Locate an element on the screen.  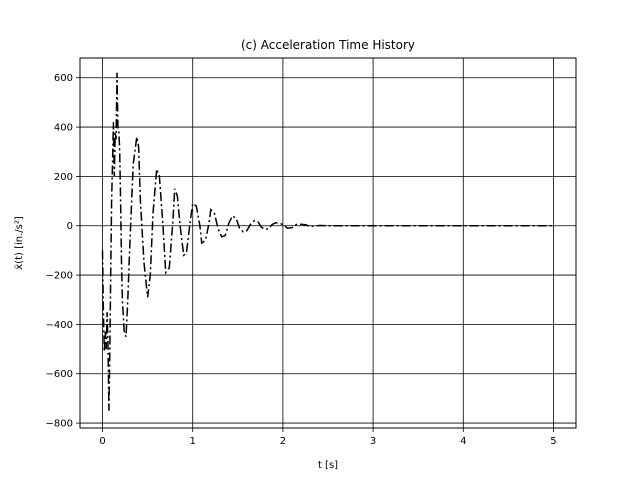
y-axis-label: ẍ(t) [in./s²] is located at coordinates (19, 243).